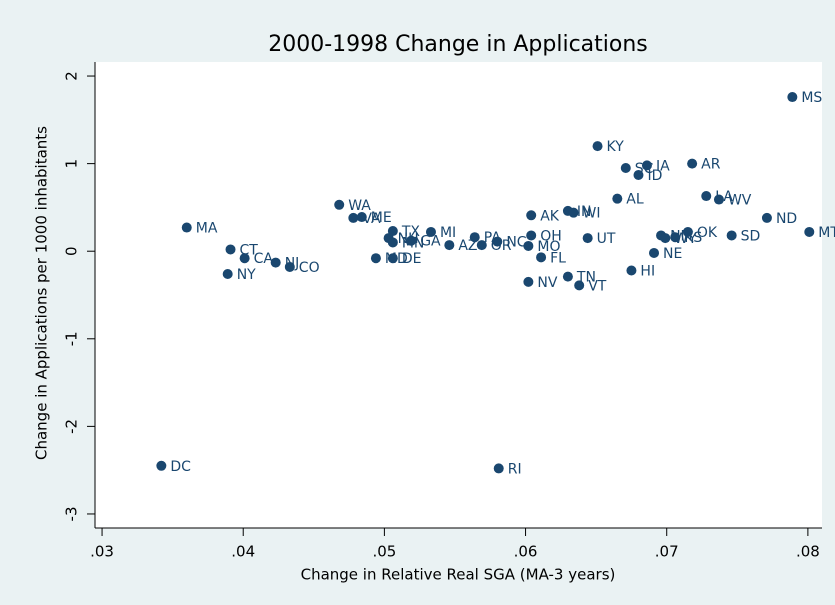 This screenshot has width=835, height=605. What do you see at coordinates (826, 233) in the screenshot?
I see `point-label: MT` at bounding box center [826, 233].